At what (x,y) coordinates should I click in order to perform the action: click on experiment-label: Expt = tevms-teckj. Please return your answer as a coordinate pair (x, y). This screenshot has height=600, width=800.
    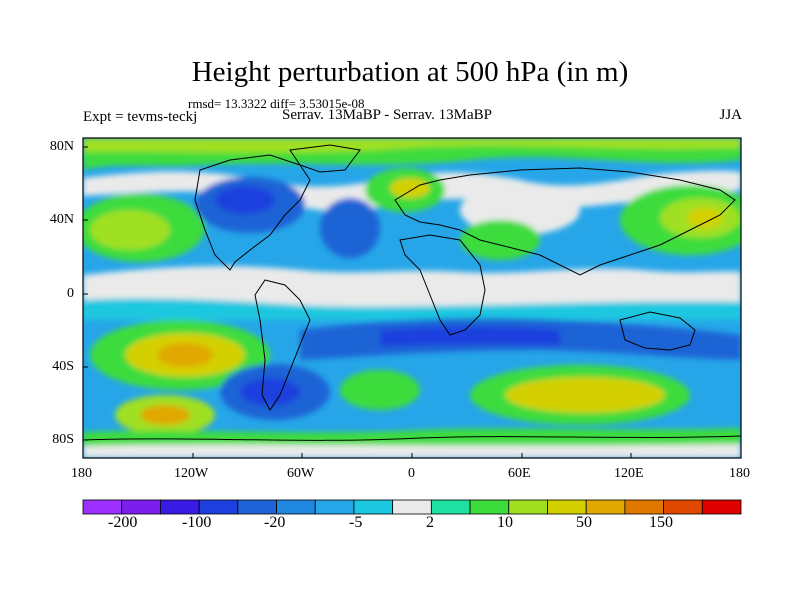
    Looking at the image, I should click on (140, 117).